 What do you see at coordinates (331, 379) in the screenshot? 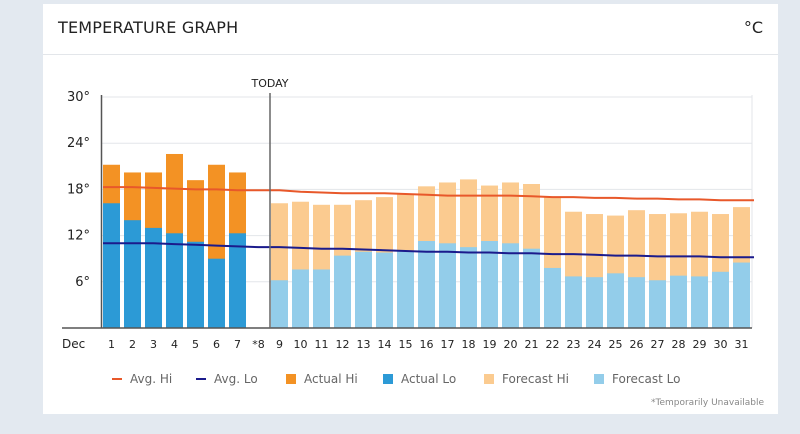
I see `legend-label: Actual Hi` at bounding box center [331, 379].